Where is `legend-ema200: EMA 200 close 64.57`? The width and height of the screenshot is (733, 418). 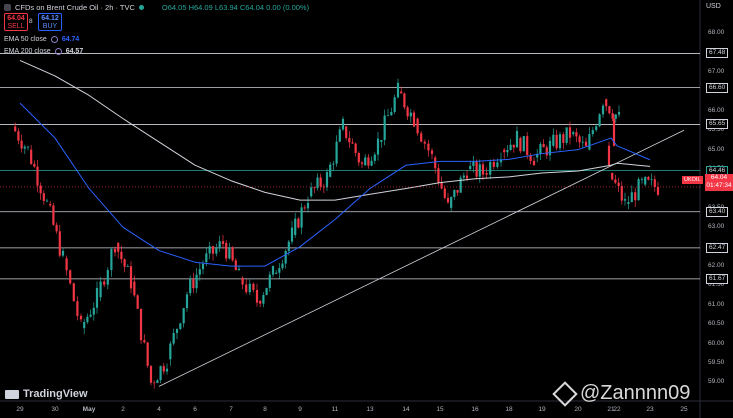 legend-ema200: EMA 200 close 64.57 is located at coordinates (43, 51).